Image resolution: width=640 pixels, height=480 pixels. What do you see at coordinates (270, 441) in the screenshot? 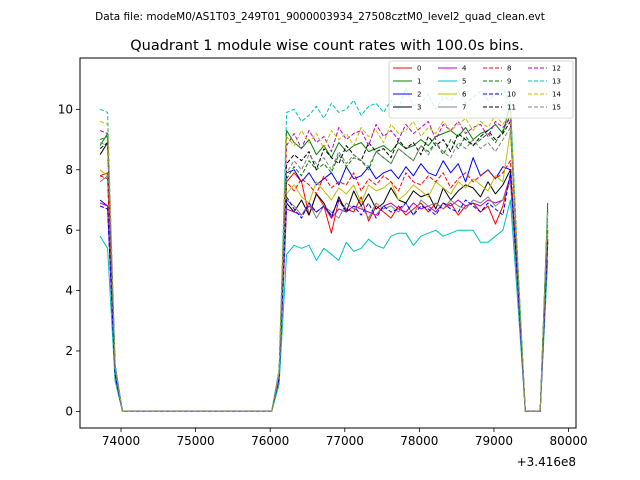
I see `x-tick-label: 76000` at bounding box center [270, 441].